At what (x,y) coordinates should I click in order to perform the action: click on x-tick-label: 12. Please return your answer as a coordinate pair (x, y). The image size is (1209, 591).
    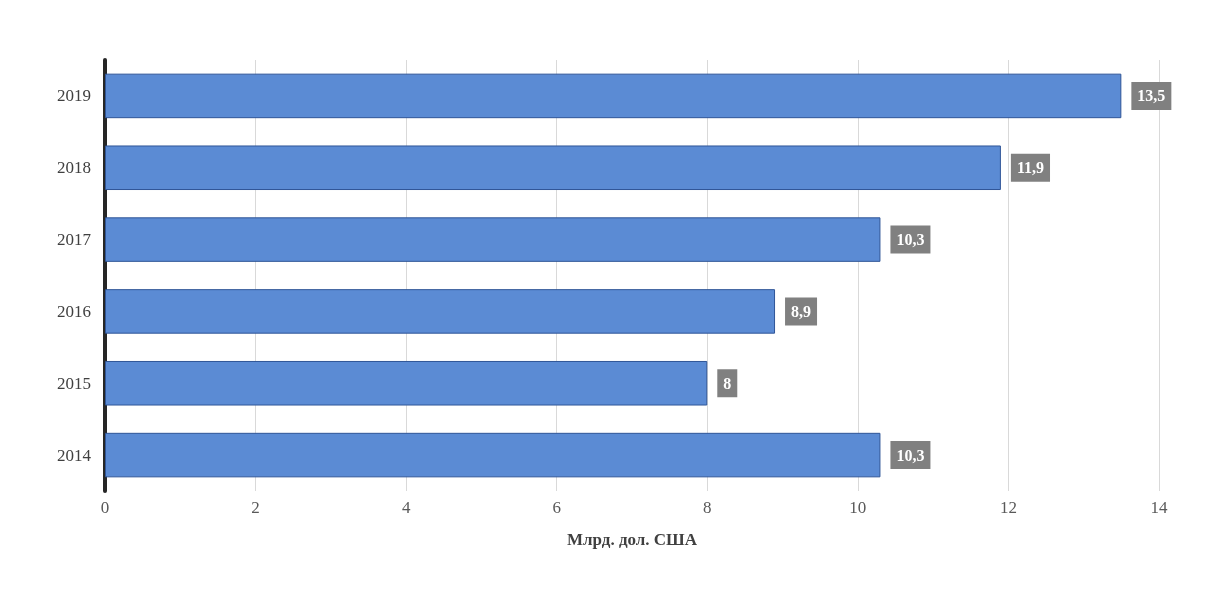
    Looking at the image, I should click on (1008, 507).